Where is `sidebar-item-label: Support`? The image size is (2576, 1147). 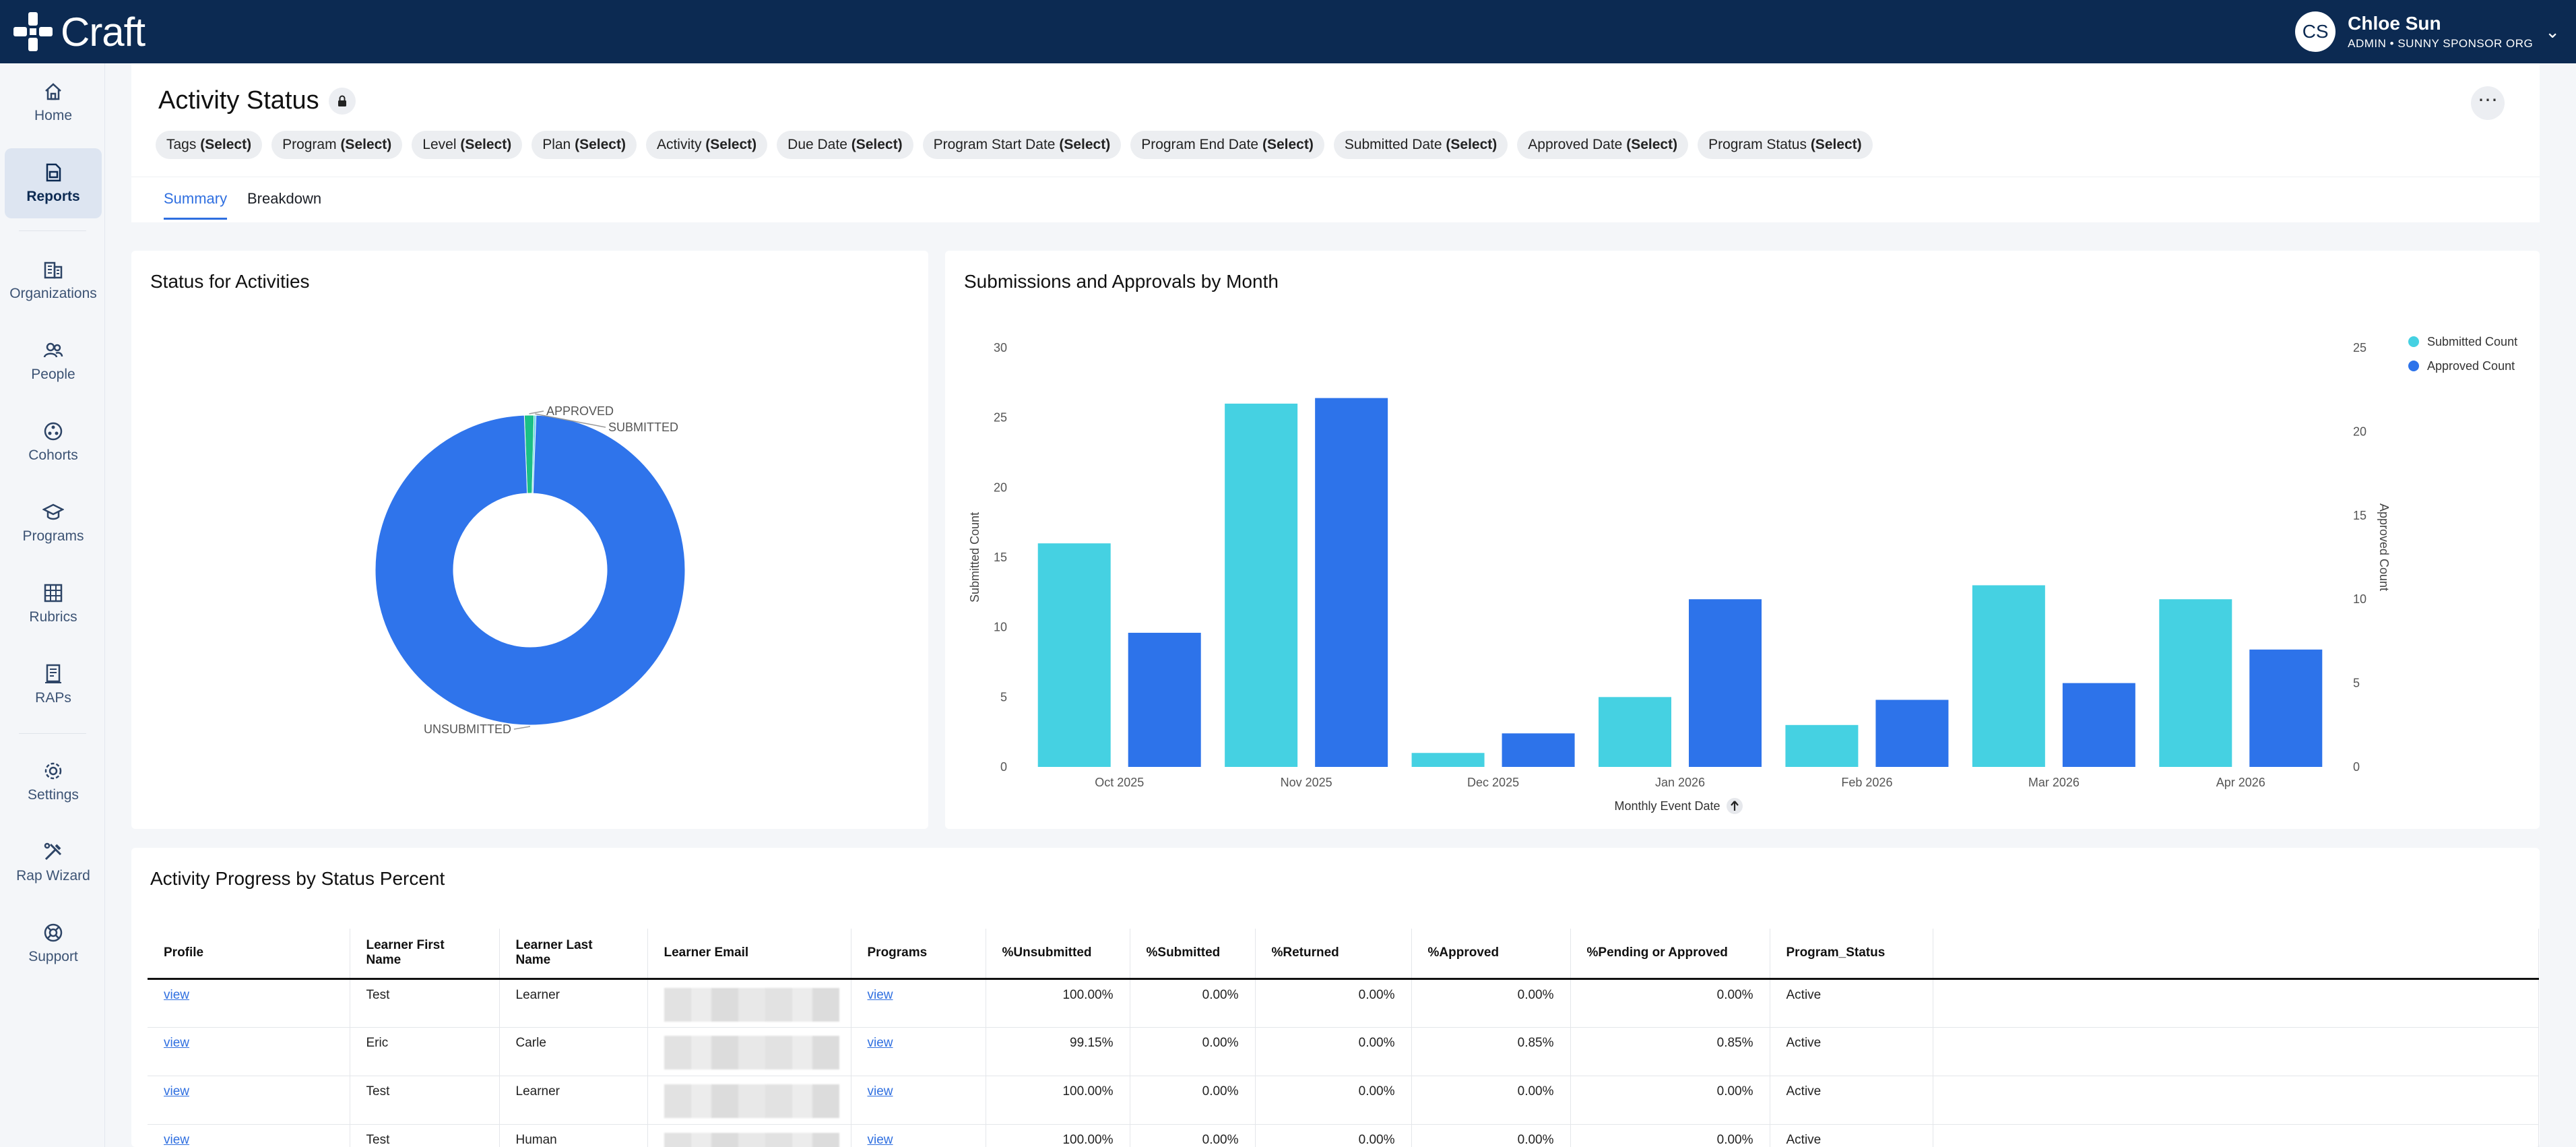
sidebar-item-label: Support is located at coordinates (53, 956).